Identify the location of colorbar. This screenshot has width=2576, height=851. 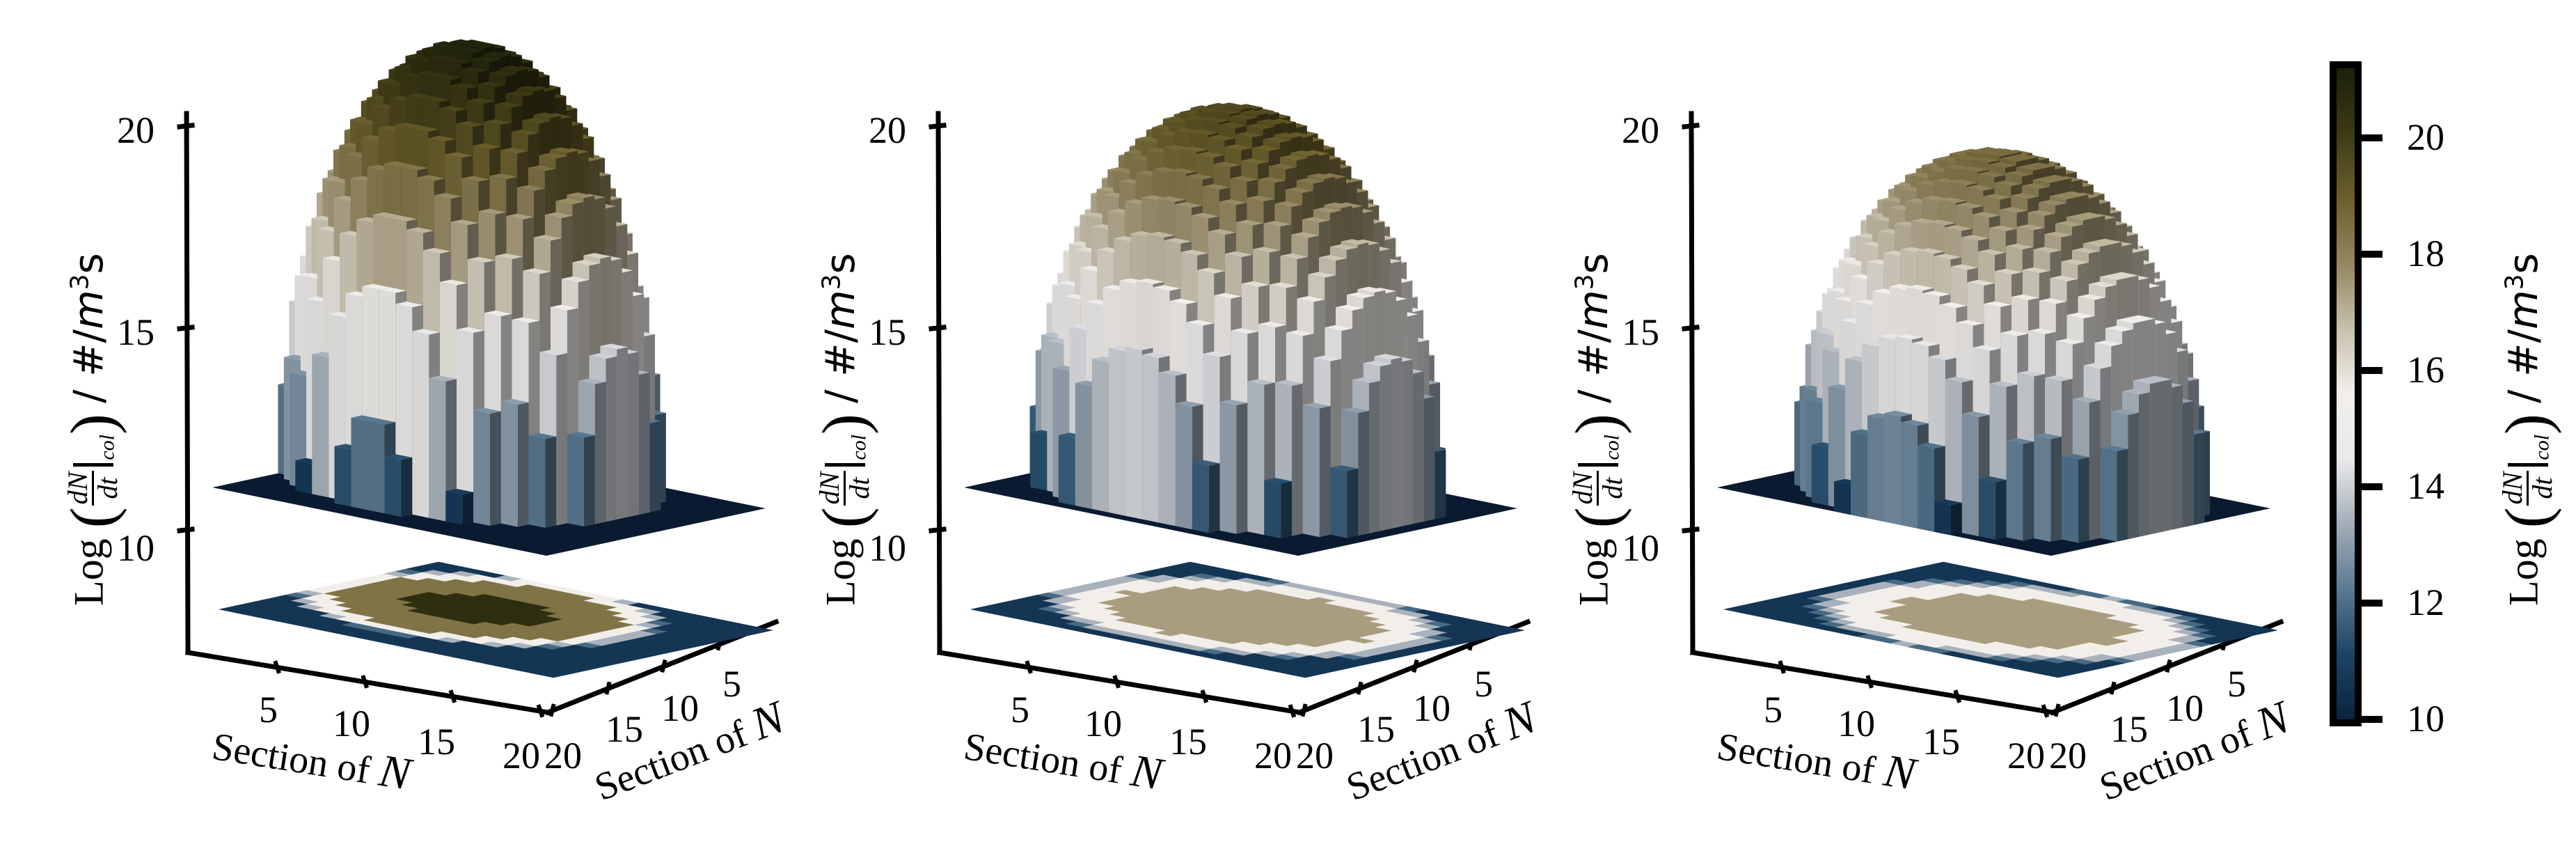
(2346, 393).